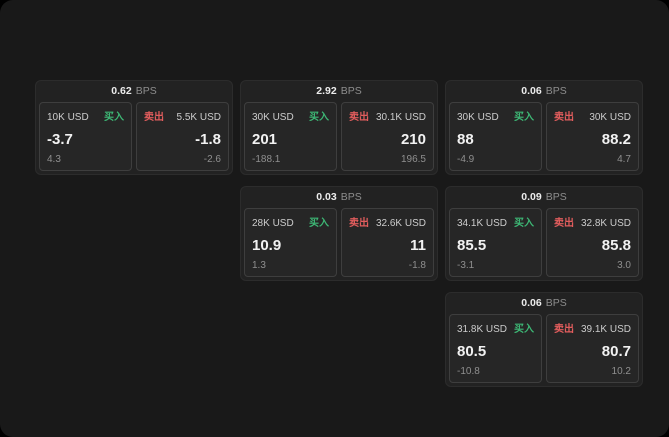 This screenshot has width=669, height=437. Describe the element at coordinates (495, 136) in the screenshot. I see `buy-panel: 30K USD 买入 88 -4.9` at that location.